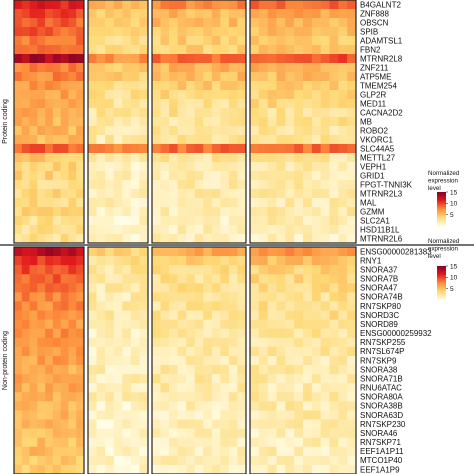  Describe the element at coordinates (379, 288) in the screenshot. I see `gene-label: SNORA47` at that location.